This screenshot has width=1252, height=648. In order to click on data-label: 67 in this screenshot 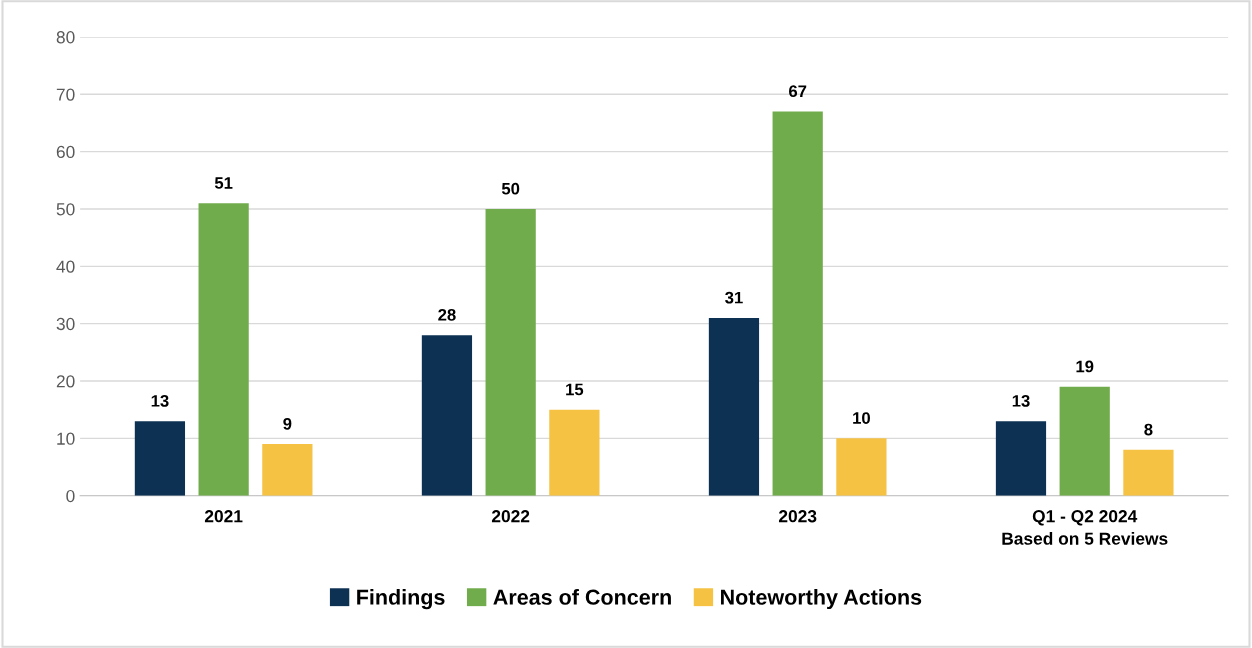, I will do `click(798, 91)`.